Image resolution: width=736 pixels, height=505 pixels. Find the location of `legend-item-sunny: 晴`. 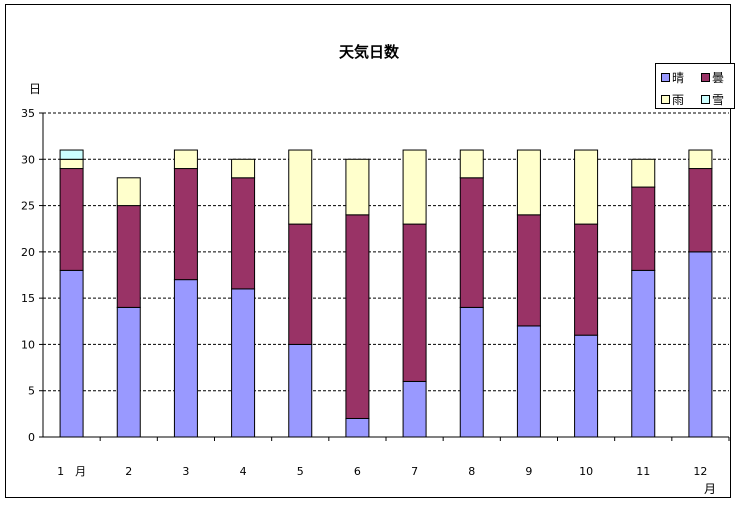

legend-item-sunny: 晴 is located at coordinates (672, 77).